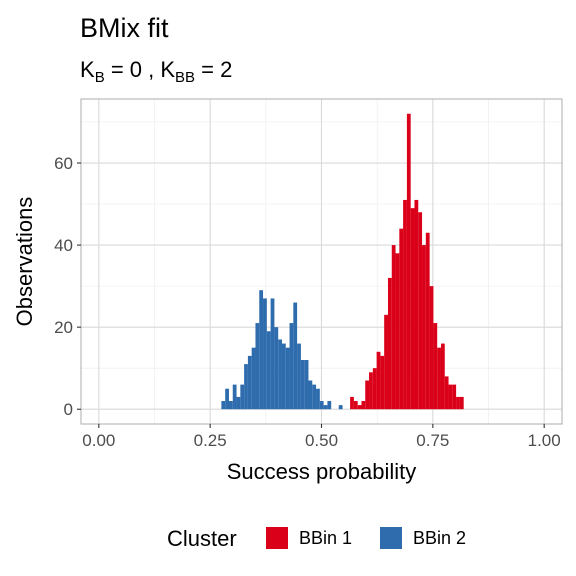  I want to click on legend-label-bbin-1: BBin 1, so click(325, 538).